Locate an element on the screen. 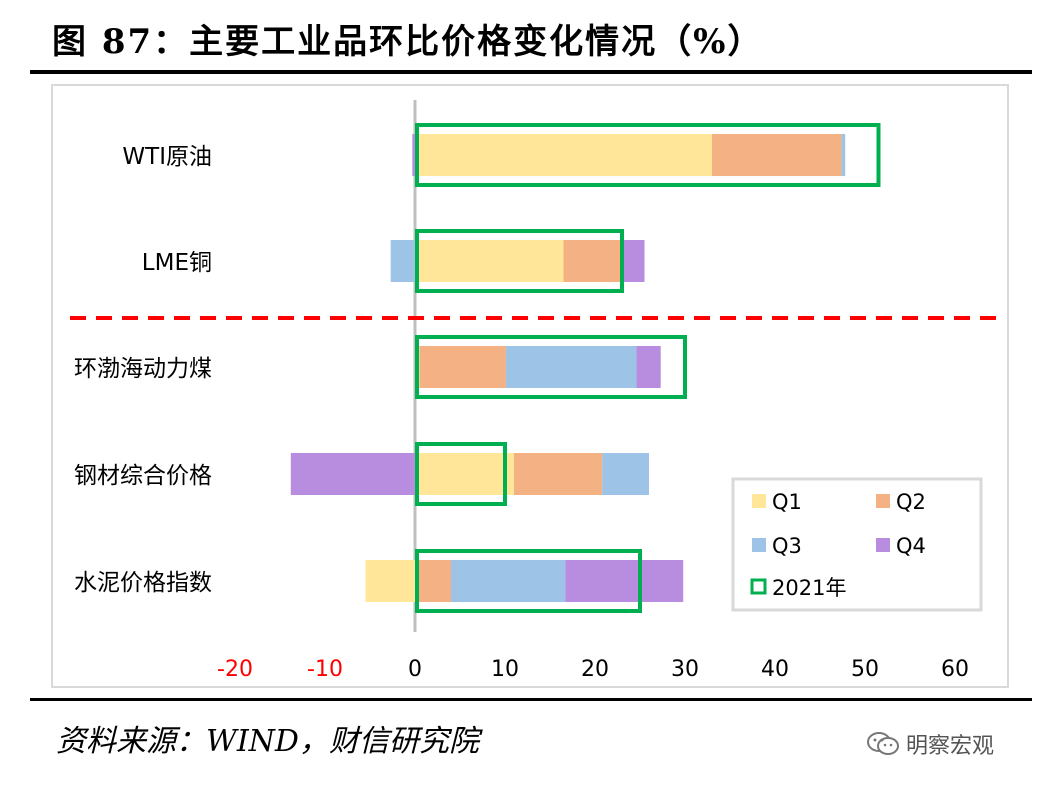 The image size is (1049, 787). legend-swatch-q2 is located at coordinates (883, 501).